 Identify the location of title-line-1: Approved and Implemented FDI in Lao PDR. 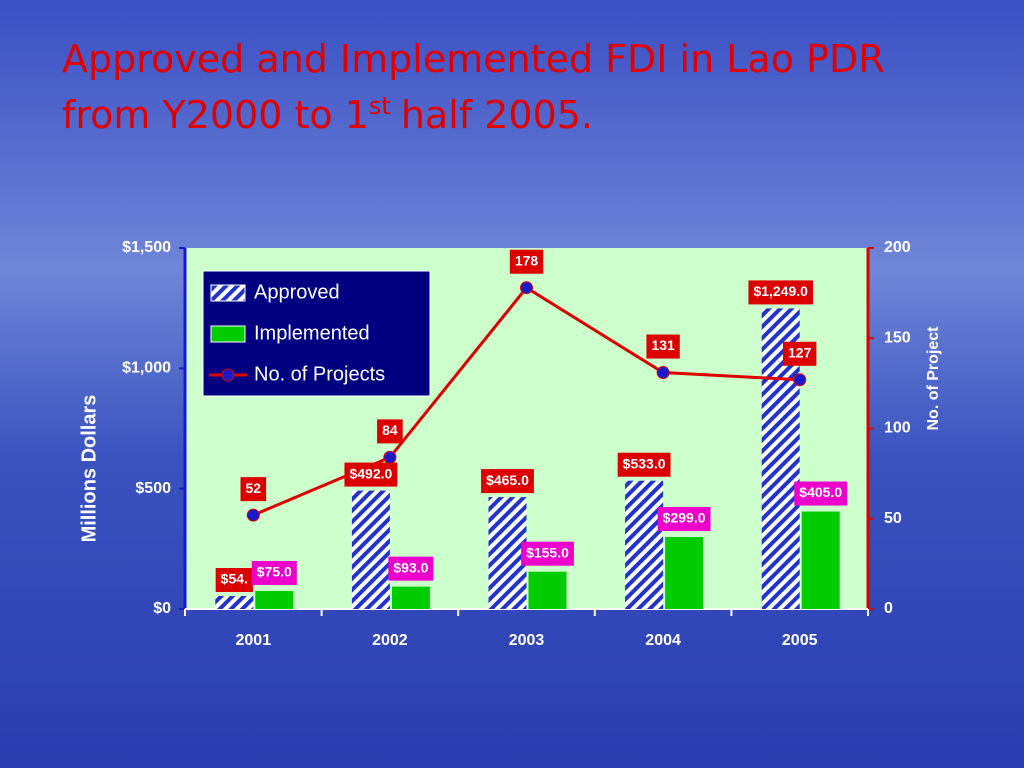
(473, 59).